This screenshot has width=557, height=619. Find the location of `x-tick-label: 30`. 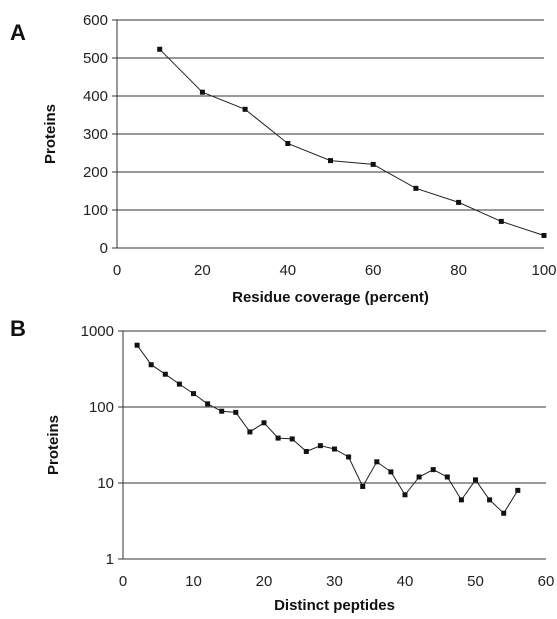

x-tick-label: 30 is located at coordinates (334, 581).